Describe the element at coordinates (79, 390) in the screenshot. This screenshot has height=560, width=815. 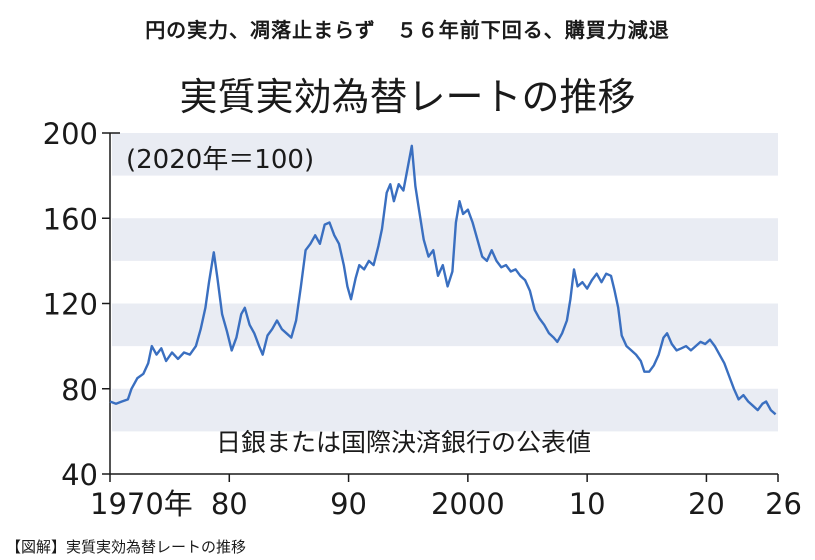
I see `y-tick-label-80: 80` at that location.